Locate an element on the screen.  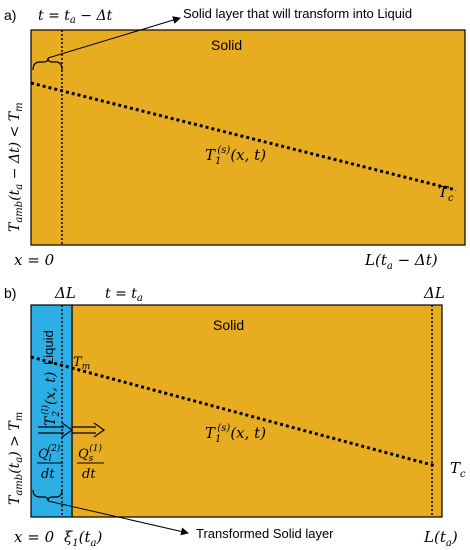
svg-text: Qs(1) is located at coordinates (90, 453).